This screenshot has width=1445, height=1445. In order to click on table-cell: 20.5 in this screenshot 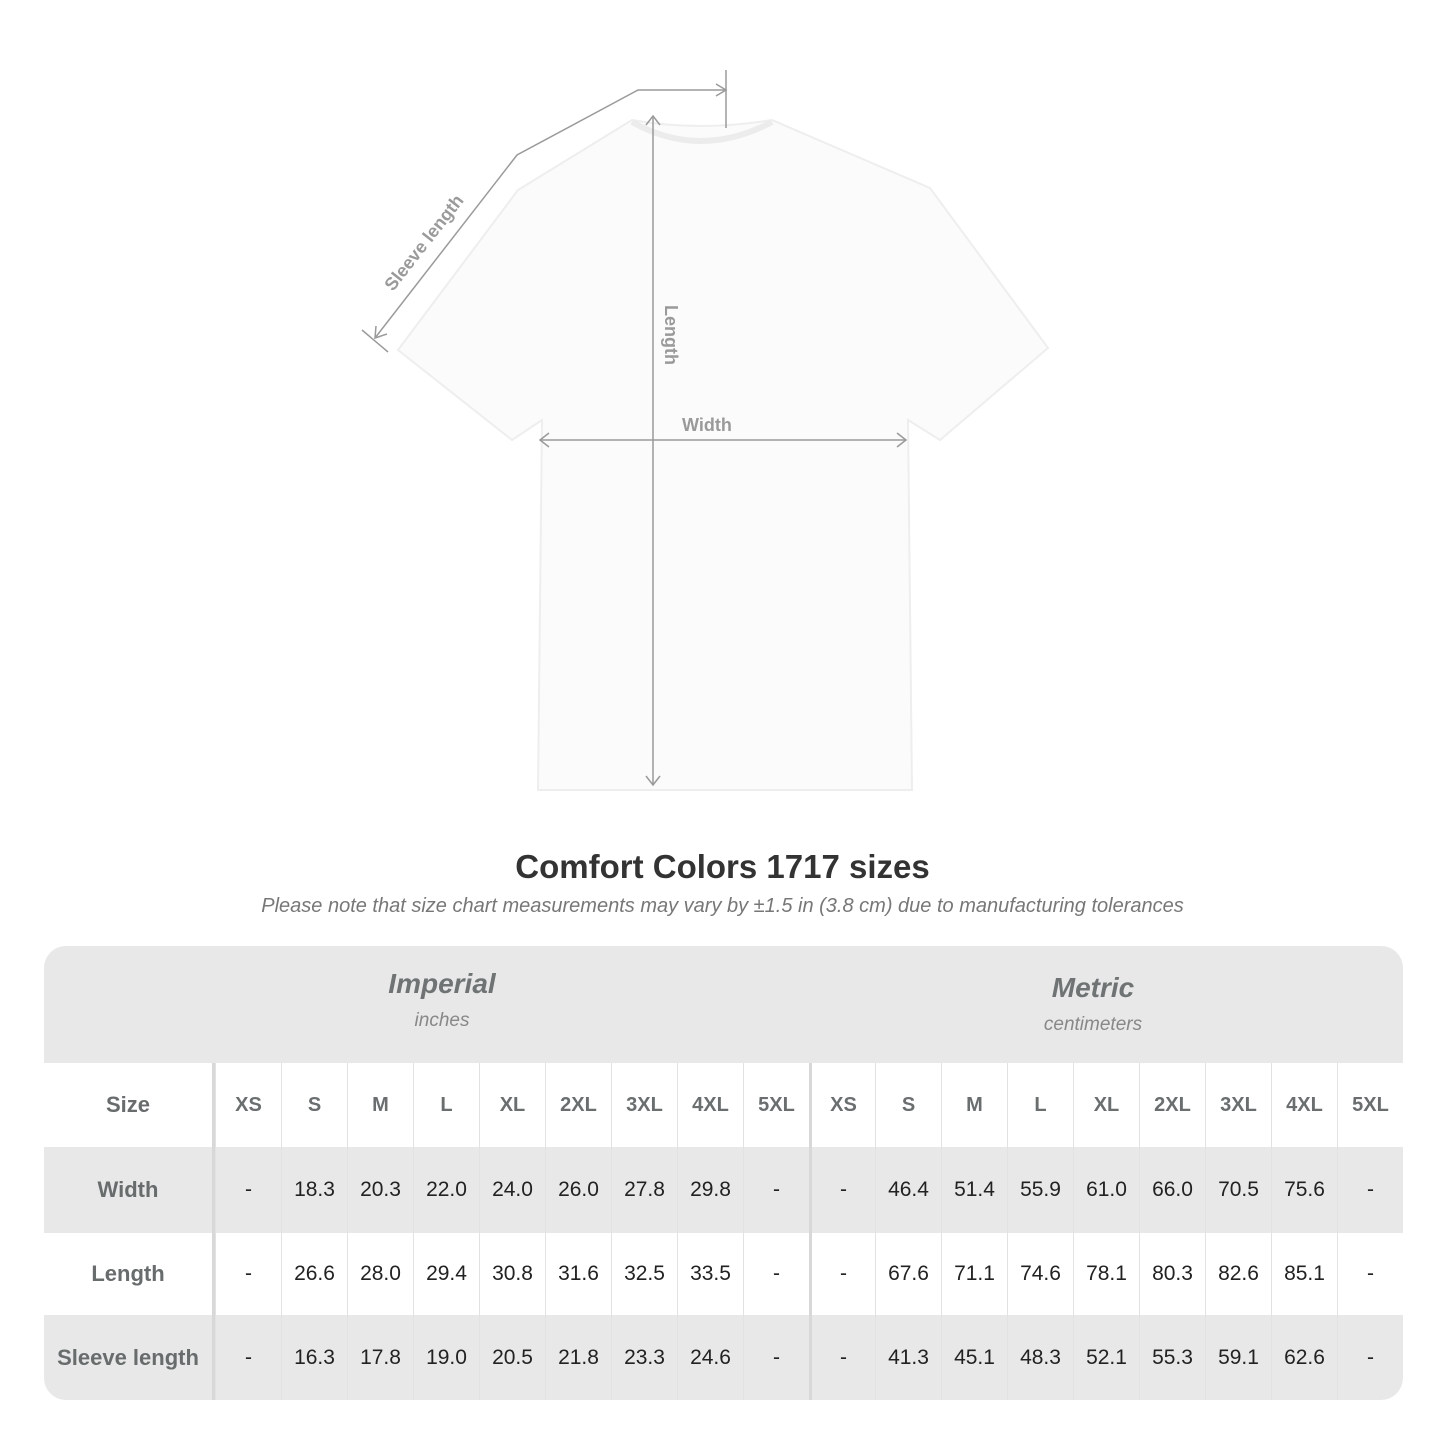, I will do `click(512, 1357)`.